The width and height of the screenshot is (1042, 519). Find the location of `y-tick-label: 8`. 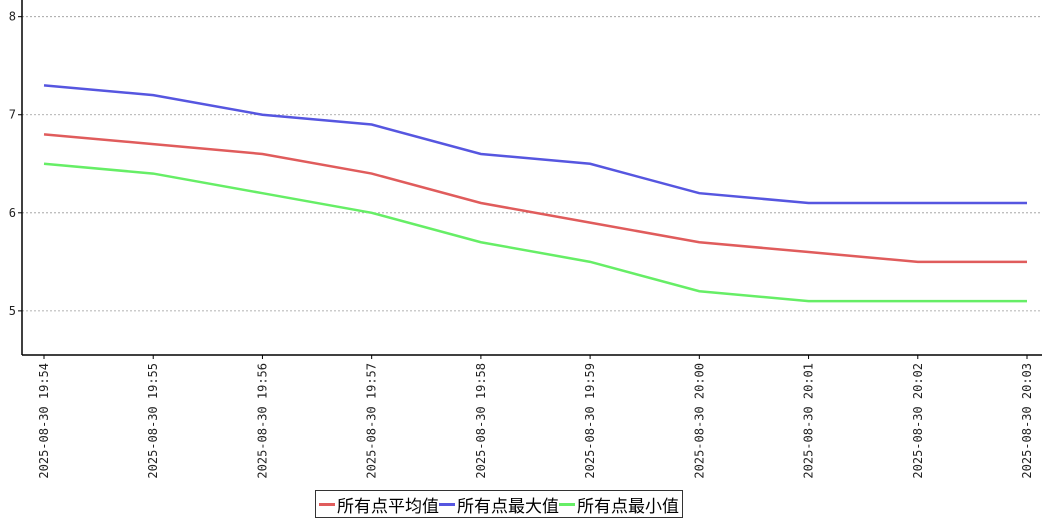

y-tick-label: 8 is located at coordinates (12, 17).